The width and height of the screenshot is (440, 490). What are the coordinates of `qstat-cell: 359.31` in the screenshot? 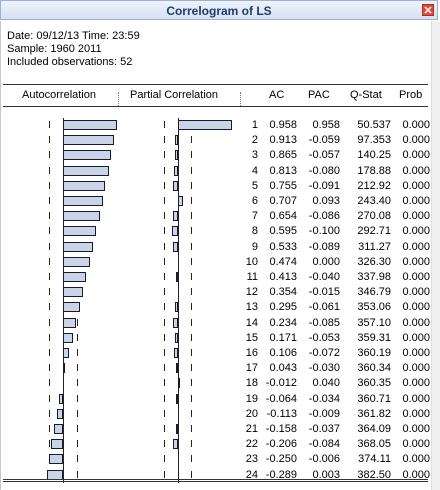 It's located at (374, 337).